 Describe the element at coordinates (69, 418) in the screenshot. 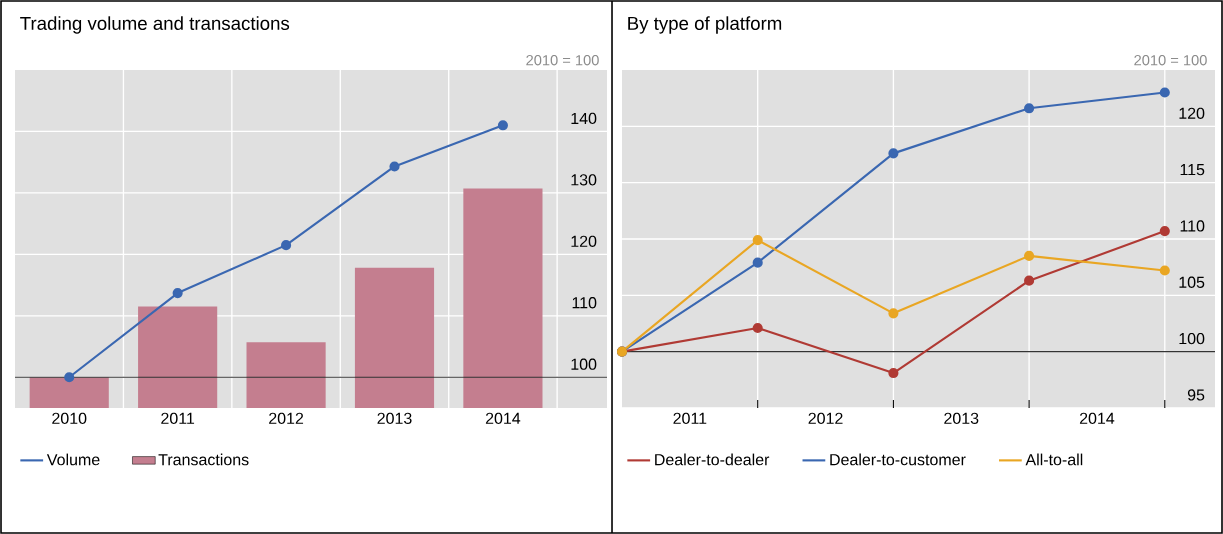

I see `x-tick-label: 2010` at that location.